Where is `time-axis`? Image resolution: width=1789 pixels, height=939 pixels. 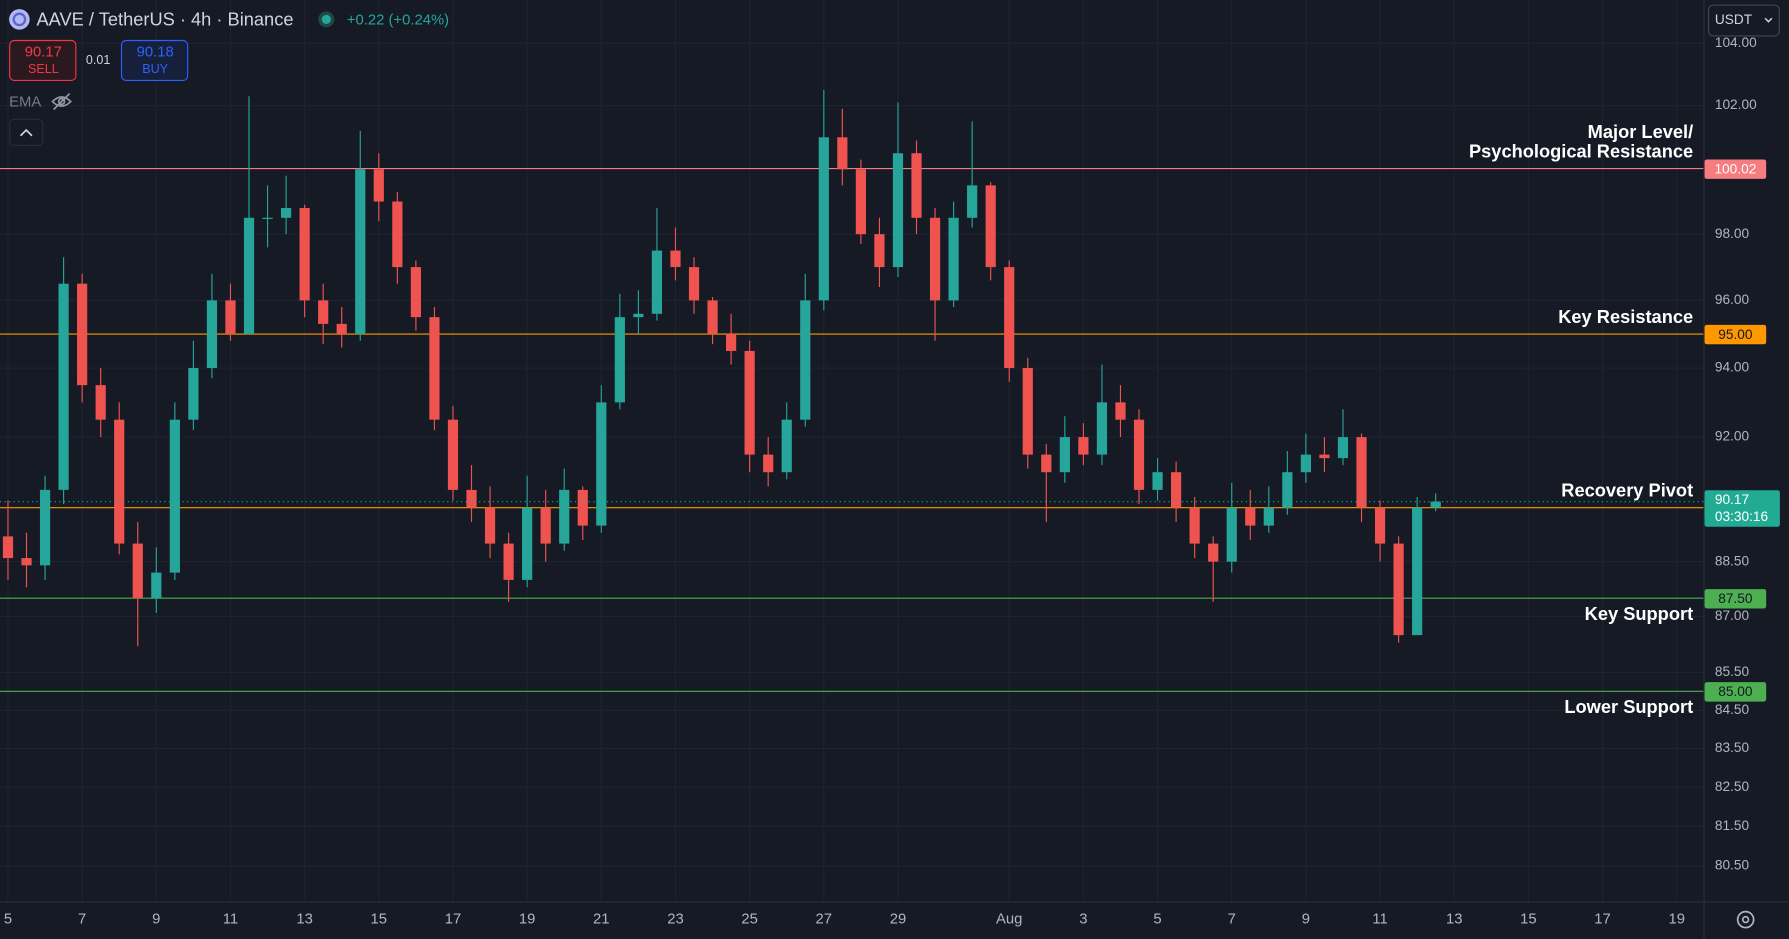 time-axis is located at coordinates (852, 920).